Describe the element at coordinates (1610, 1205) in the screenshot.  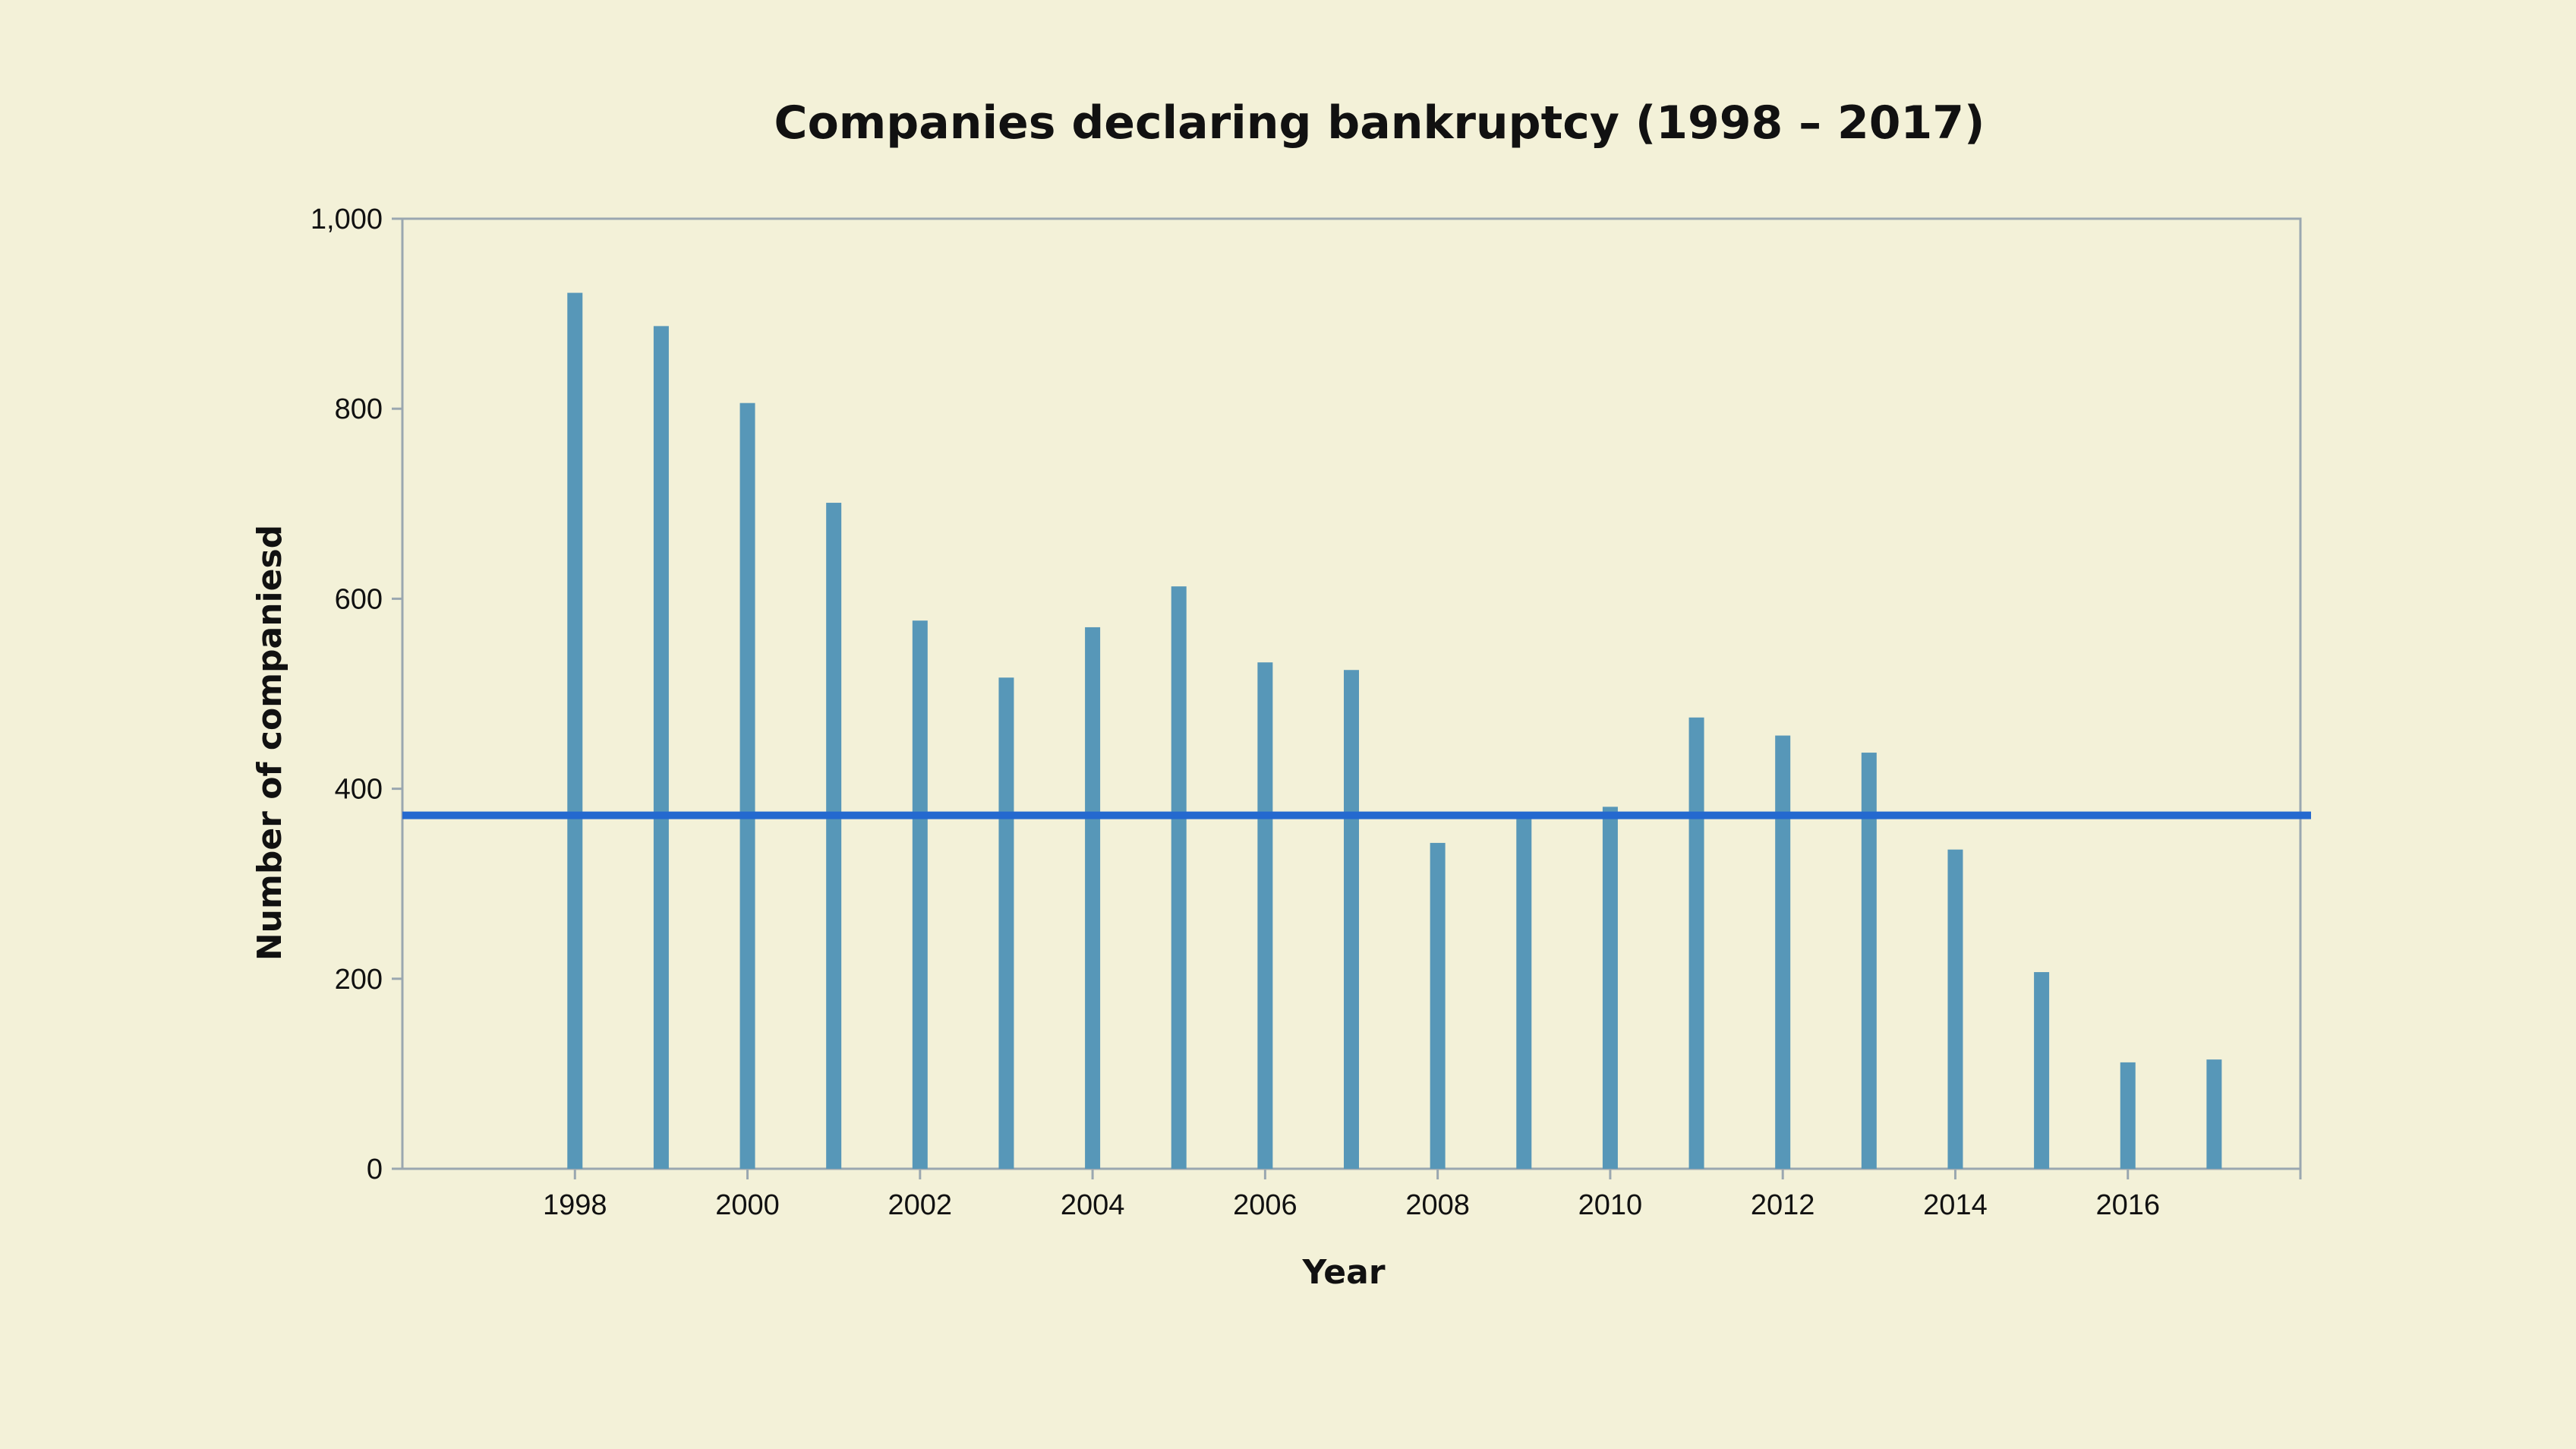
I see `x-tick-label: 2010` at that location.